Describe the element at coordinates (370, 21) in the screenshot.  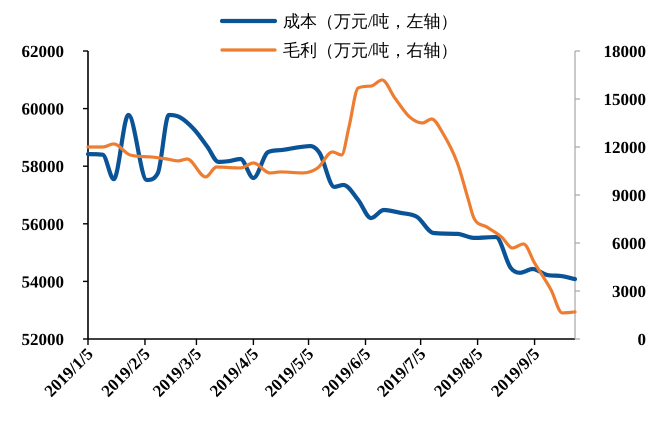
I see `legend-label: 成本（万元/吨，左轴）` at that location.